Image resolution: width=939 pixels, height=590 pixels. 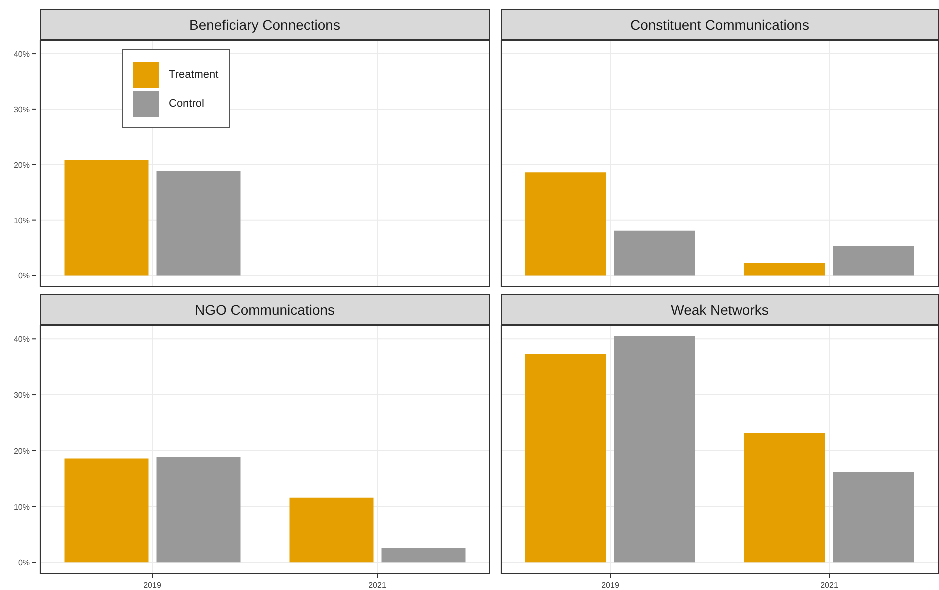 What do you see at coordinates (186, 104) in the screenshot?
I see `legend-label: Control` at bounding box center [186, 104].